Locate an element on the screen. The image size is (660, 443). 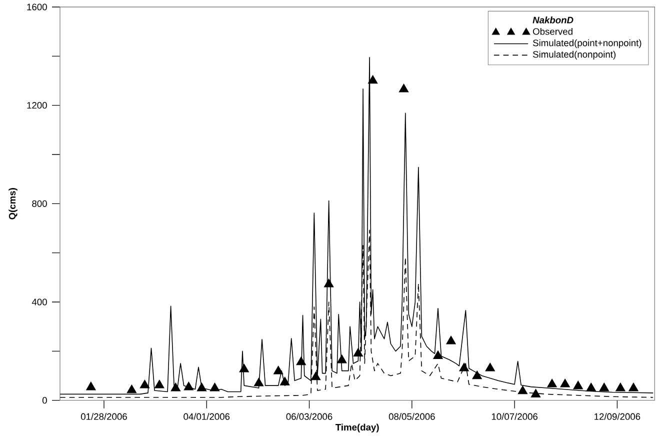
y-axis-title: Q(cms) is located at coordinates (13, 204).